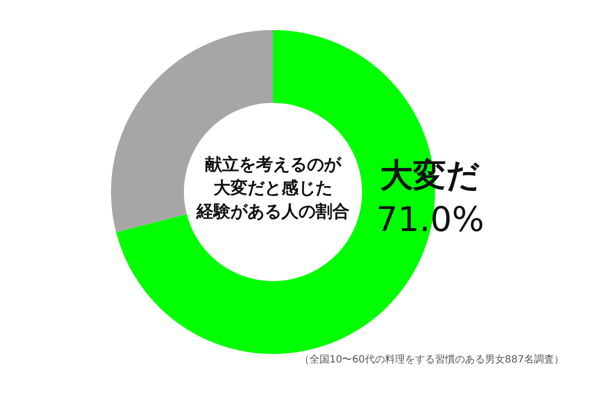  Describe the element at coordinates (431, 360) in the screenshot. I see `text: （全国10〜60代の料理をする習慣のある男女887名調査）` at that location.